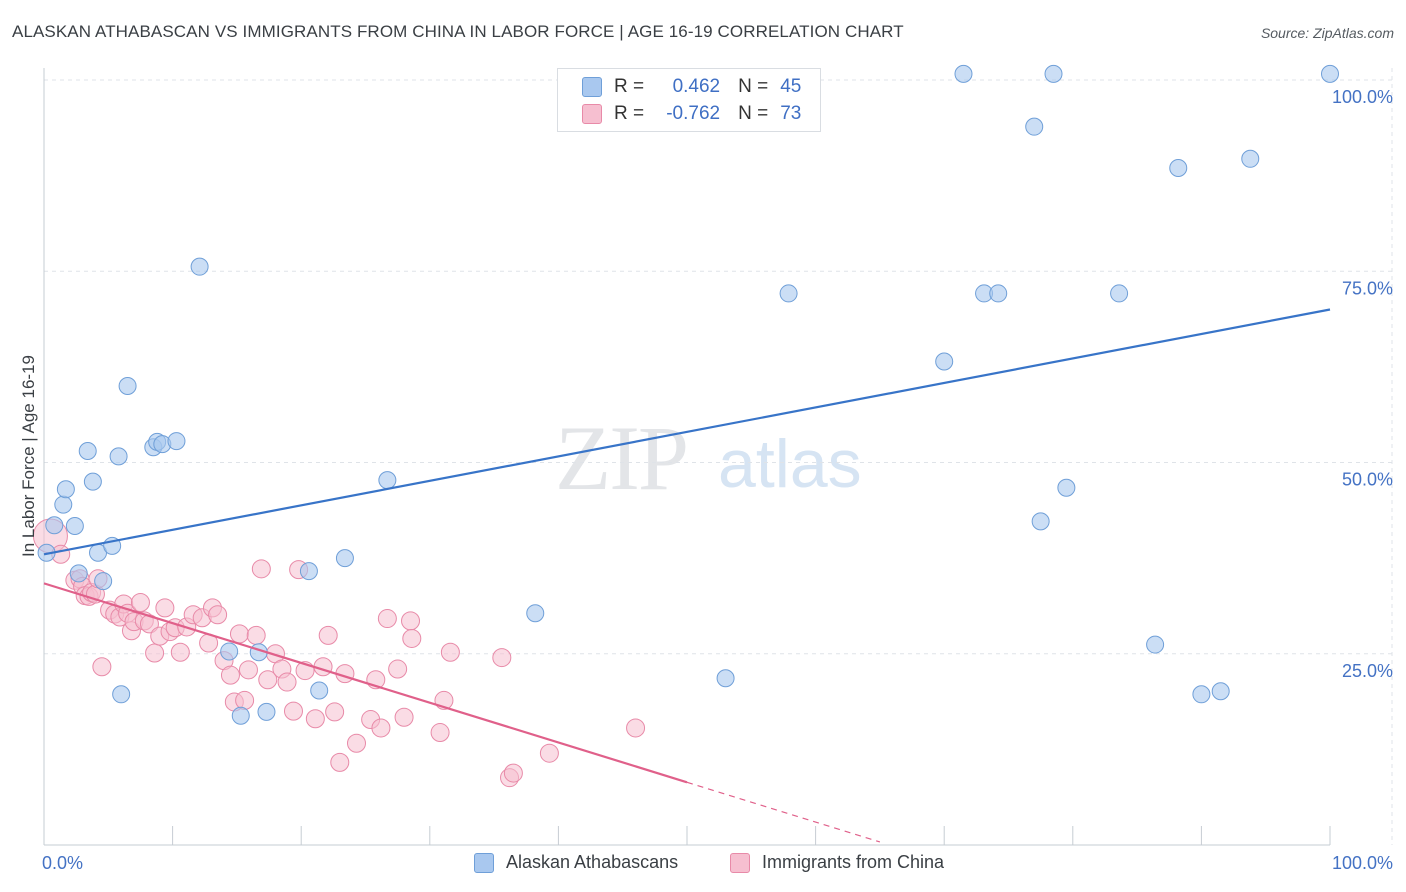  Describe the element at coordinates (689, 100) in the screenshot. I see `correlation-legend: R = 0.462 N = 45 R = -0.762 N = 73` at that location.